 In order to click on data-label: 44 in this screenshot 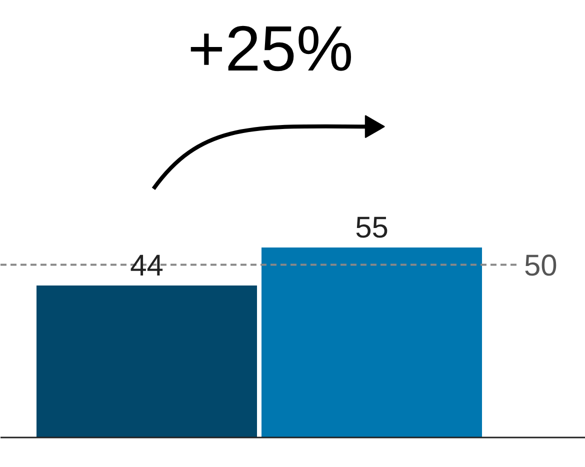, I will do `click(147, 266)`.